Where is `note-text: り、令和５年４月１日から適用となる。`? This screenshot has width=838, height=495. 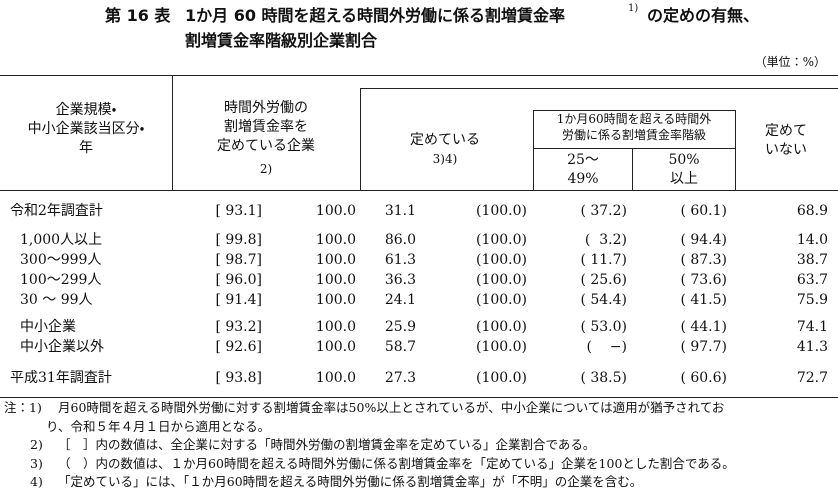 note-text: り、令和５年４月１日から適用となる。 is located at coordinates (158, 426).